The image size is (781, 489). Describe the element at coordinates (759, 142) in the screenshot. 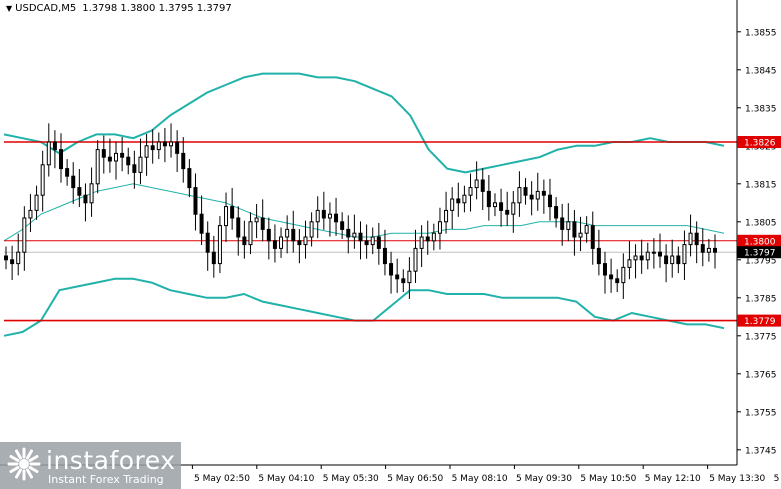

I see `level-price-label: 1.3826` at that location.